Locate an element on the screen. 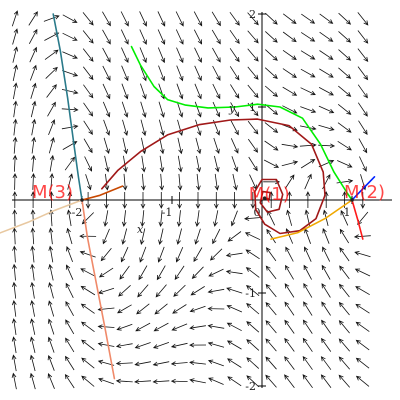  equilibrium-label: M(2) is located at coordinates (364, 192).